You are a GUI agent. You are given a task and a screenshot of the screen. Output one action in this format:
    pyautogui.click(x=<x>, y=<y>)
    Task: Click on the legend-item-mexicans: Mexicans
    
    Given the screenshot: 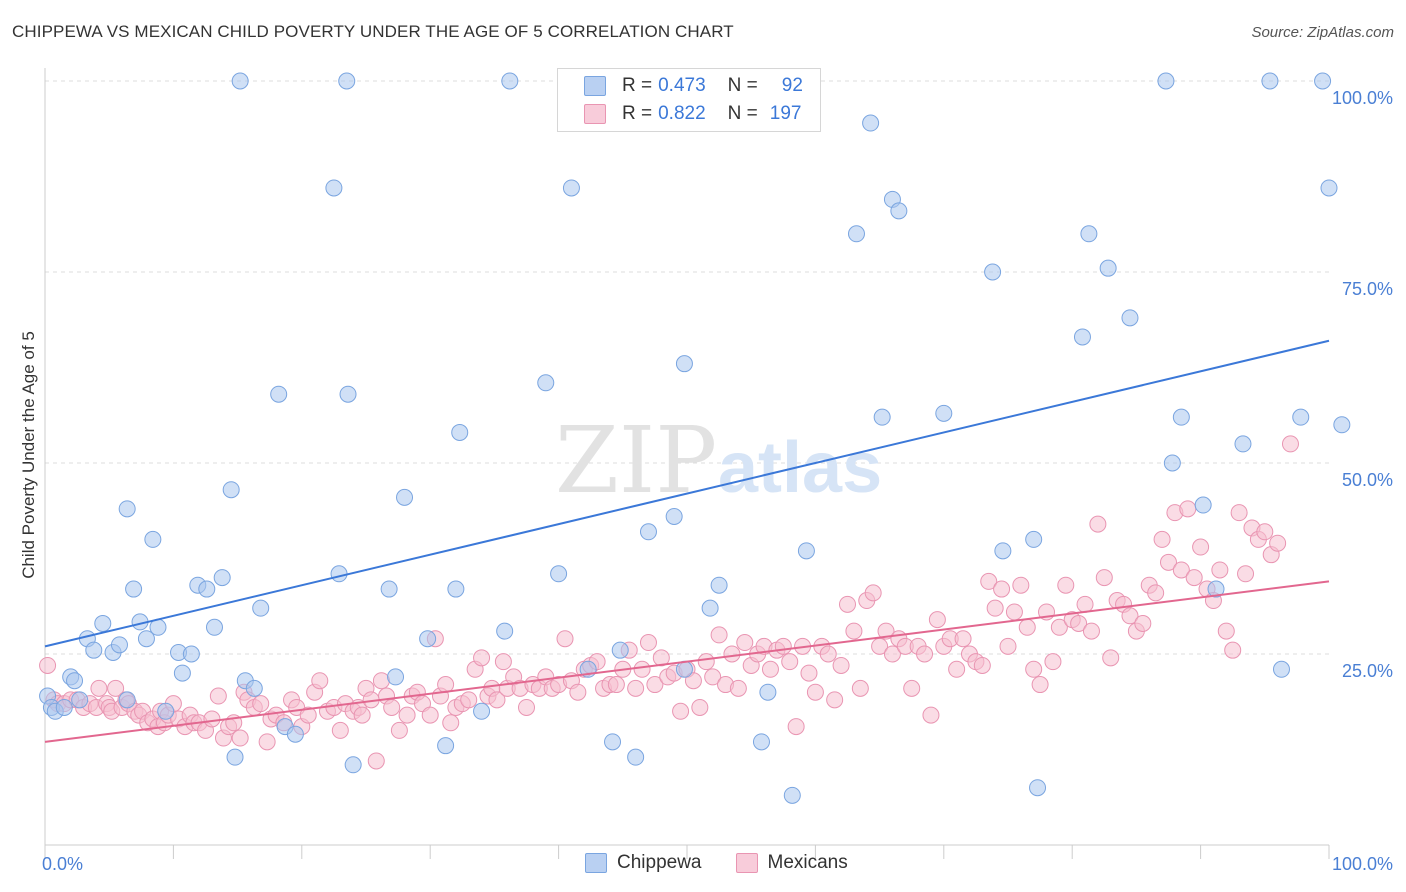 What is the action you would take?
    pyautogui.click(x=791, y=863)
    